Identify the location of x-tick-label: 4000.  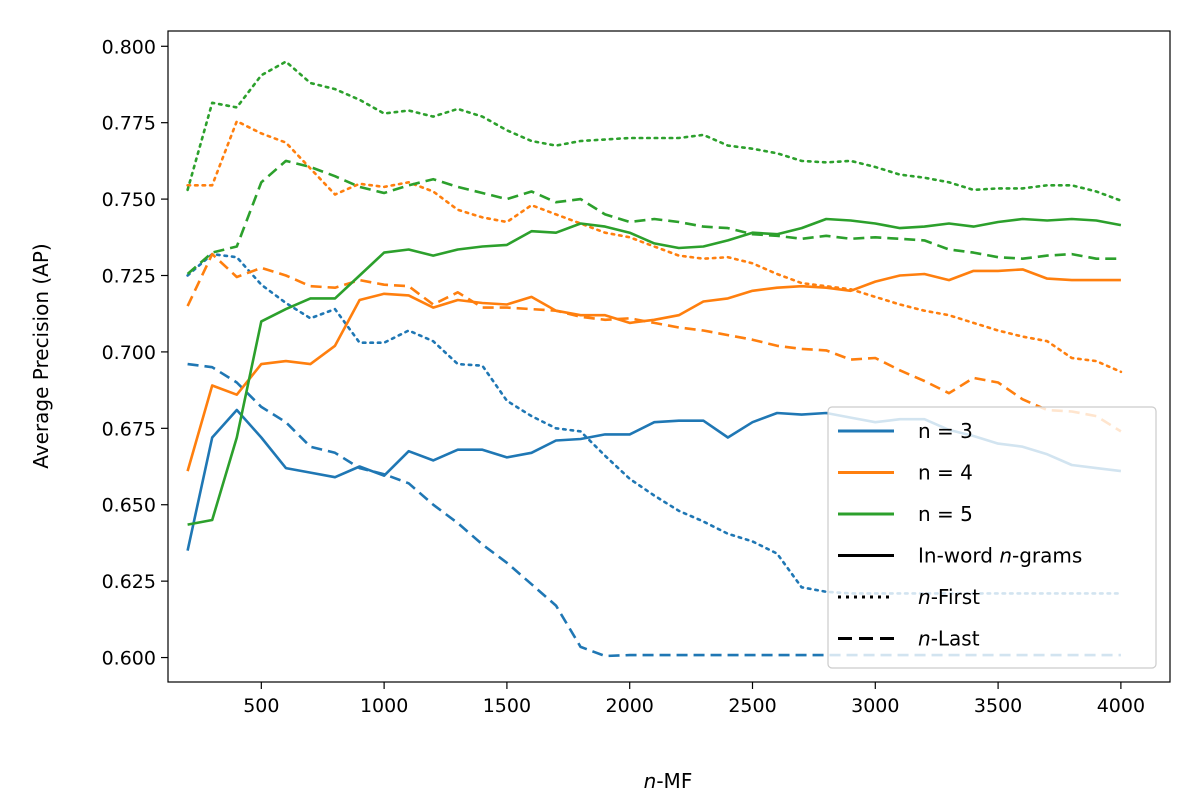
(1121, 706).